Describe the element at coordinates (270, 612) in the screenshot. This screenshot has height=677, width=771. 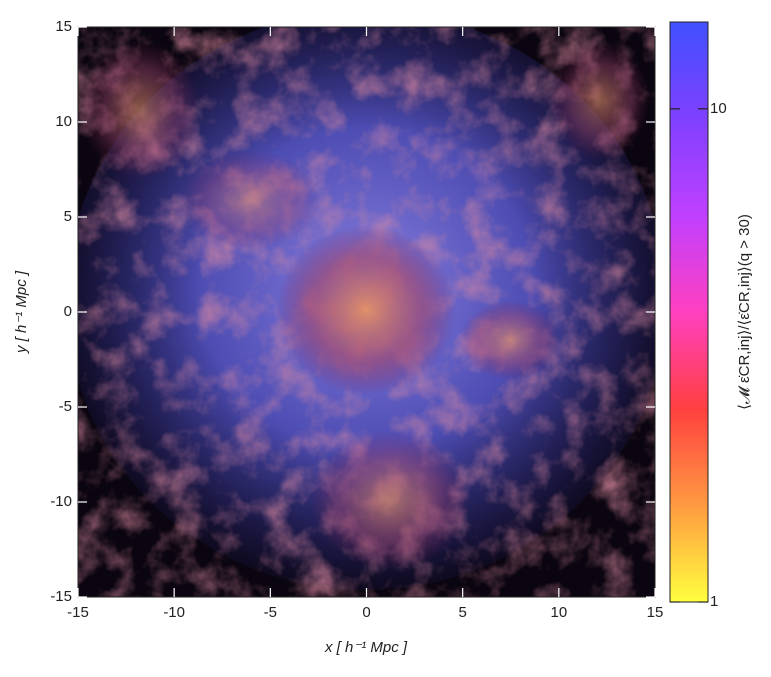
I see `x-tick-label: -5` at that location.